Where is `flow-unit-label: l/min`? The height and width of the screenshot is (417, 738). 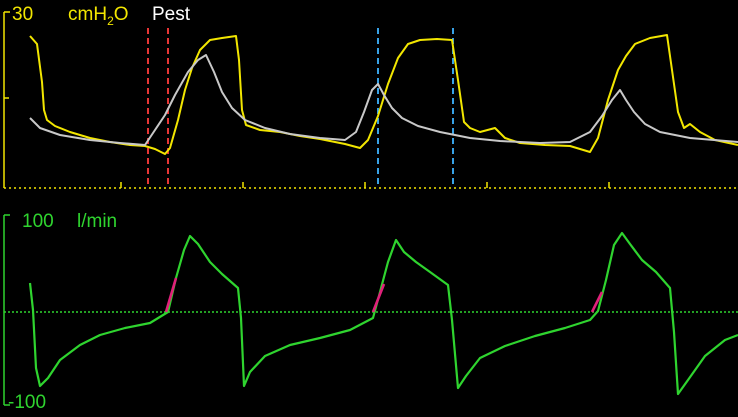
flow-unit-label: l/min is located at coordinates (97, 221).